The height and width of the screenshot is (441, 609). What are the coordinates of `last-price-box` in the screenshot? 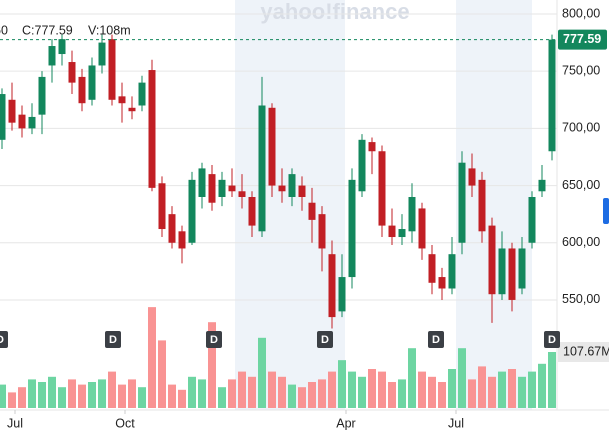 It's located at (582, 39).